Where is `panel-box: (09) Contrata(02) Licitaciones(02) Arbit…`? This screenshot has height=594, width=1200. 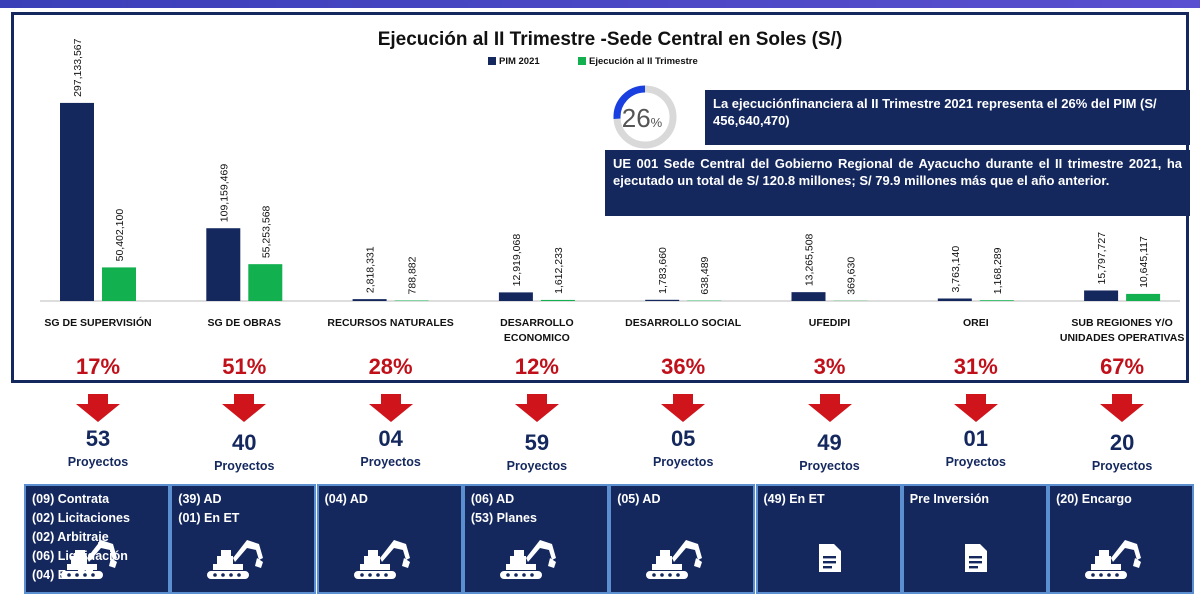
panel-box: (09) Contrata(02) Licitaciones(02) Arbit… is located at coordinates (97, 539).